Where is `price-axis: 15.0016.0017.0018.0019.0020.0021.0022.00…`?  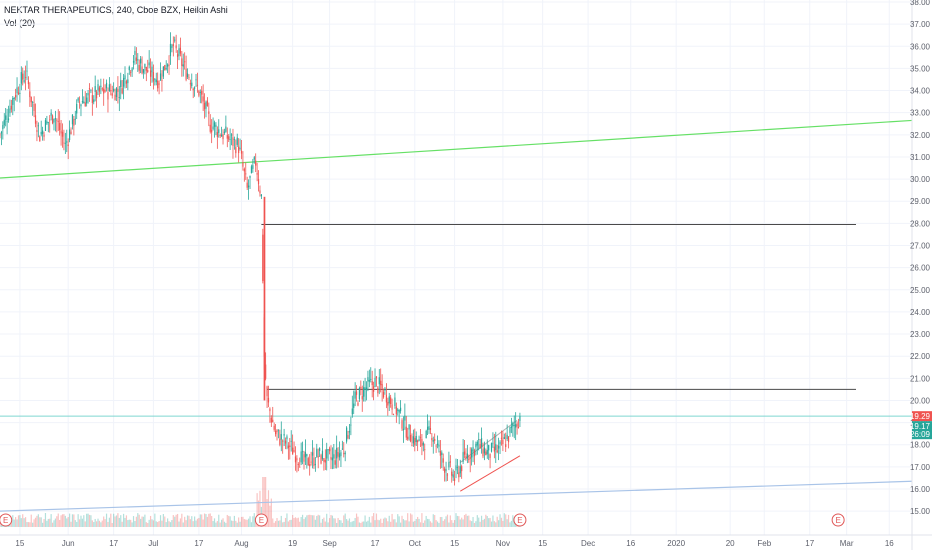
price-axis: 15.0016.0017.0018.0019.0020.0021.0022.00… is located at coordinates (921, 275).